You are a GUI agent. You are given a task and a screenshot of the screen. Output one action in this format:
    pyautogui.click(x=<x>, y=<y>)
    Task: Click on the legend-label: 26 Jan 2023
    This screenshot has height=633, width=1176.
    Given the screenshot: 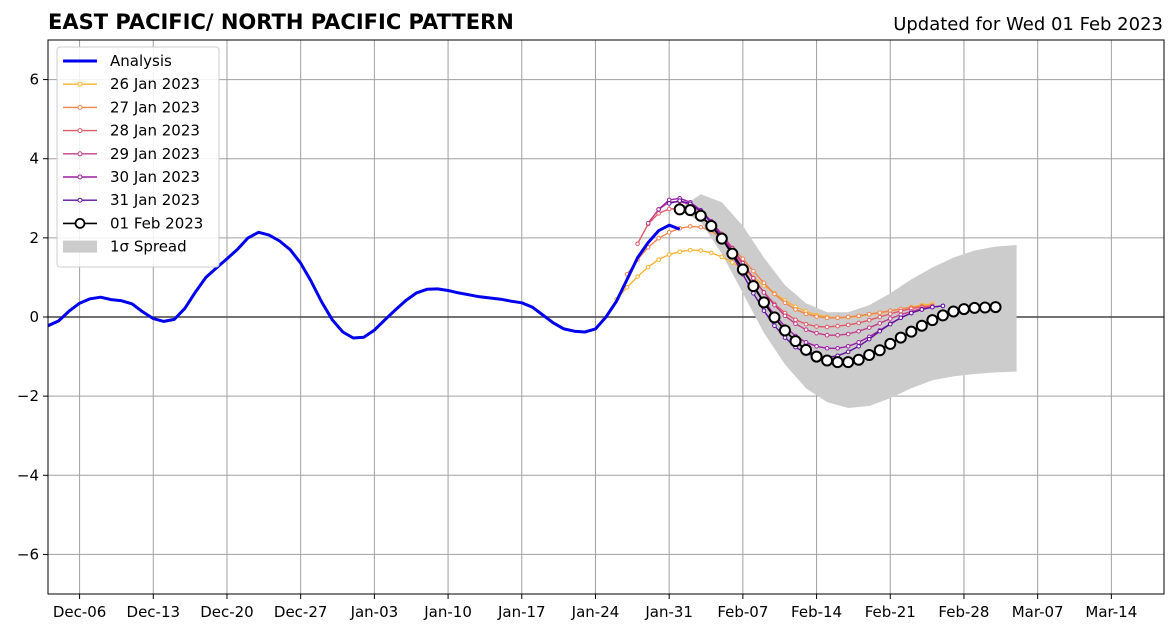 What is the action you would take?
    pyautogui.click(x=155, y=84)
    